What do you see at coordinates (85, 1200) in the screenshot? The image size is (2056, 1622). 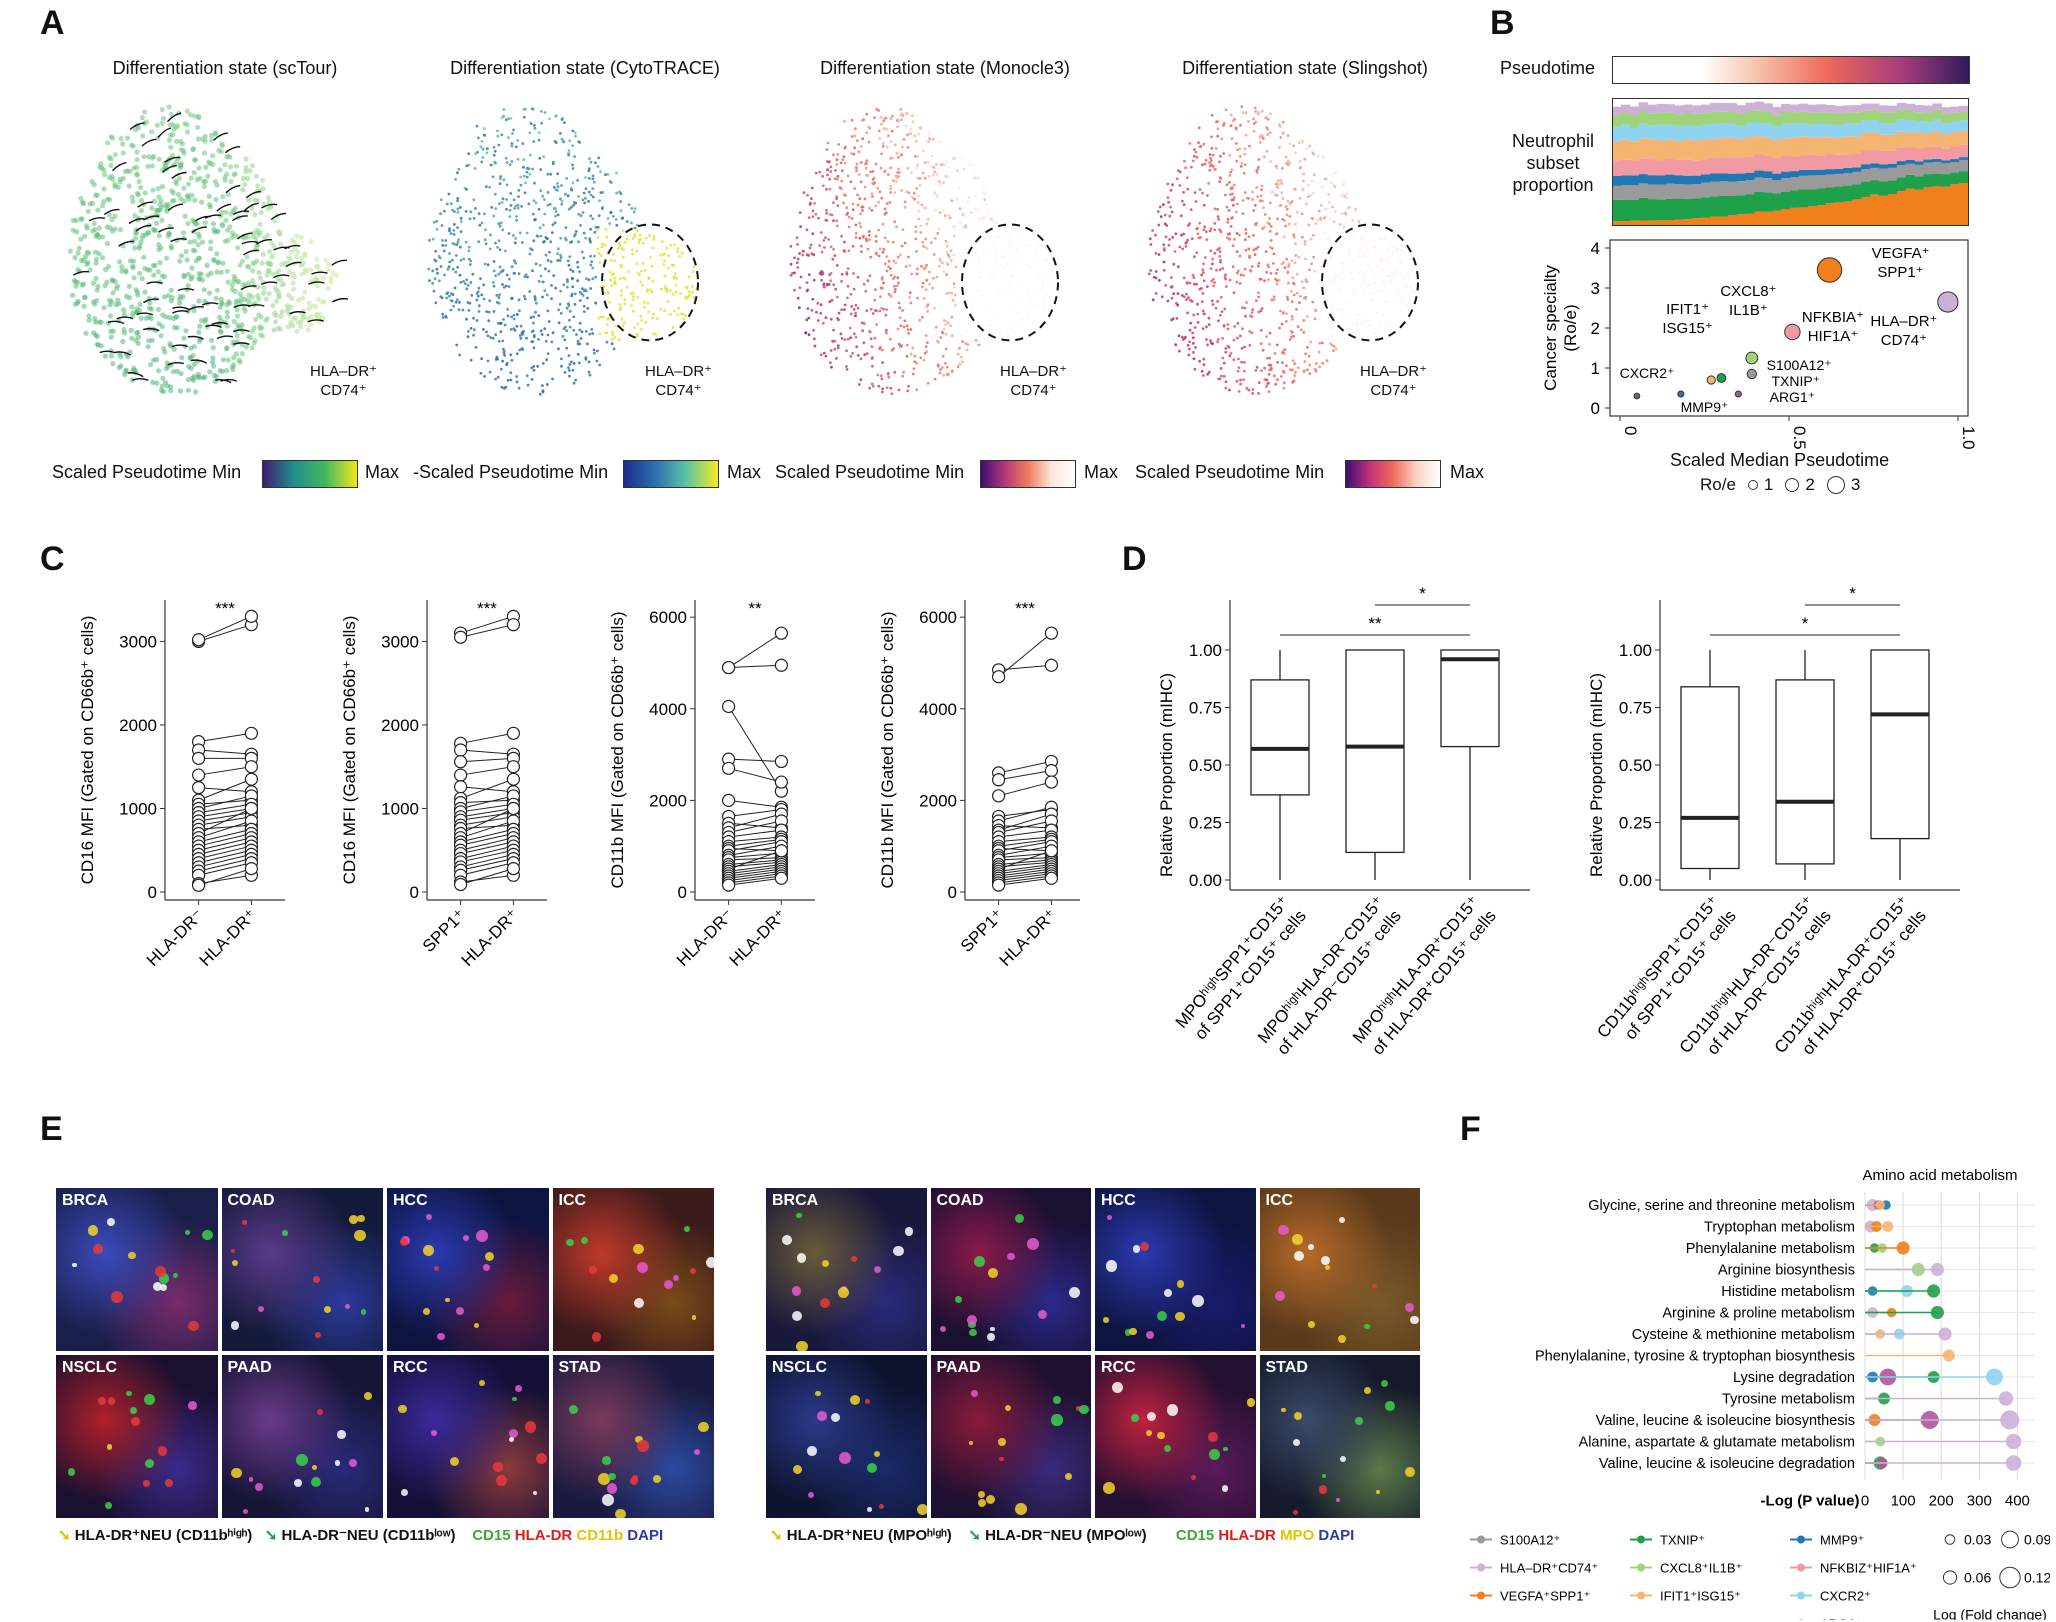 I see `micrograph-label: BRCA` at bounding box center [85, 1200].